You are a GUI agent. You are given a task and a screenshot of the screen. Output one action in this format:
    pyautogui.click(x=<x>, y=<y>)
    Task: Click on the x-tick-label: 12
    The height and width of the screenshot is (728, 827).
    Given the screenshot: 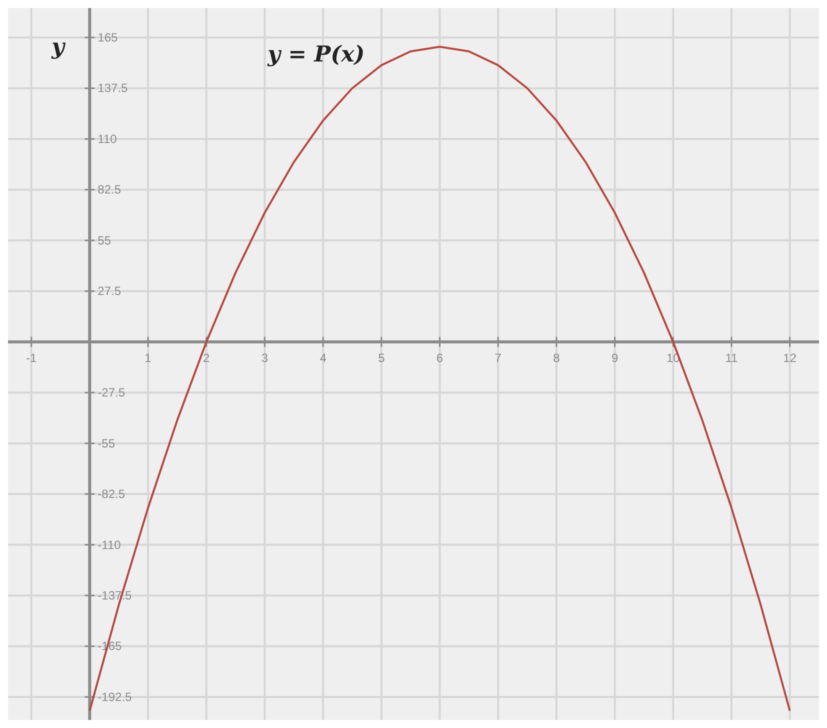 What is the action you would take?
    pyautogui.click(x=790, y=357)
    